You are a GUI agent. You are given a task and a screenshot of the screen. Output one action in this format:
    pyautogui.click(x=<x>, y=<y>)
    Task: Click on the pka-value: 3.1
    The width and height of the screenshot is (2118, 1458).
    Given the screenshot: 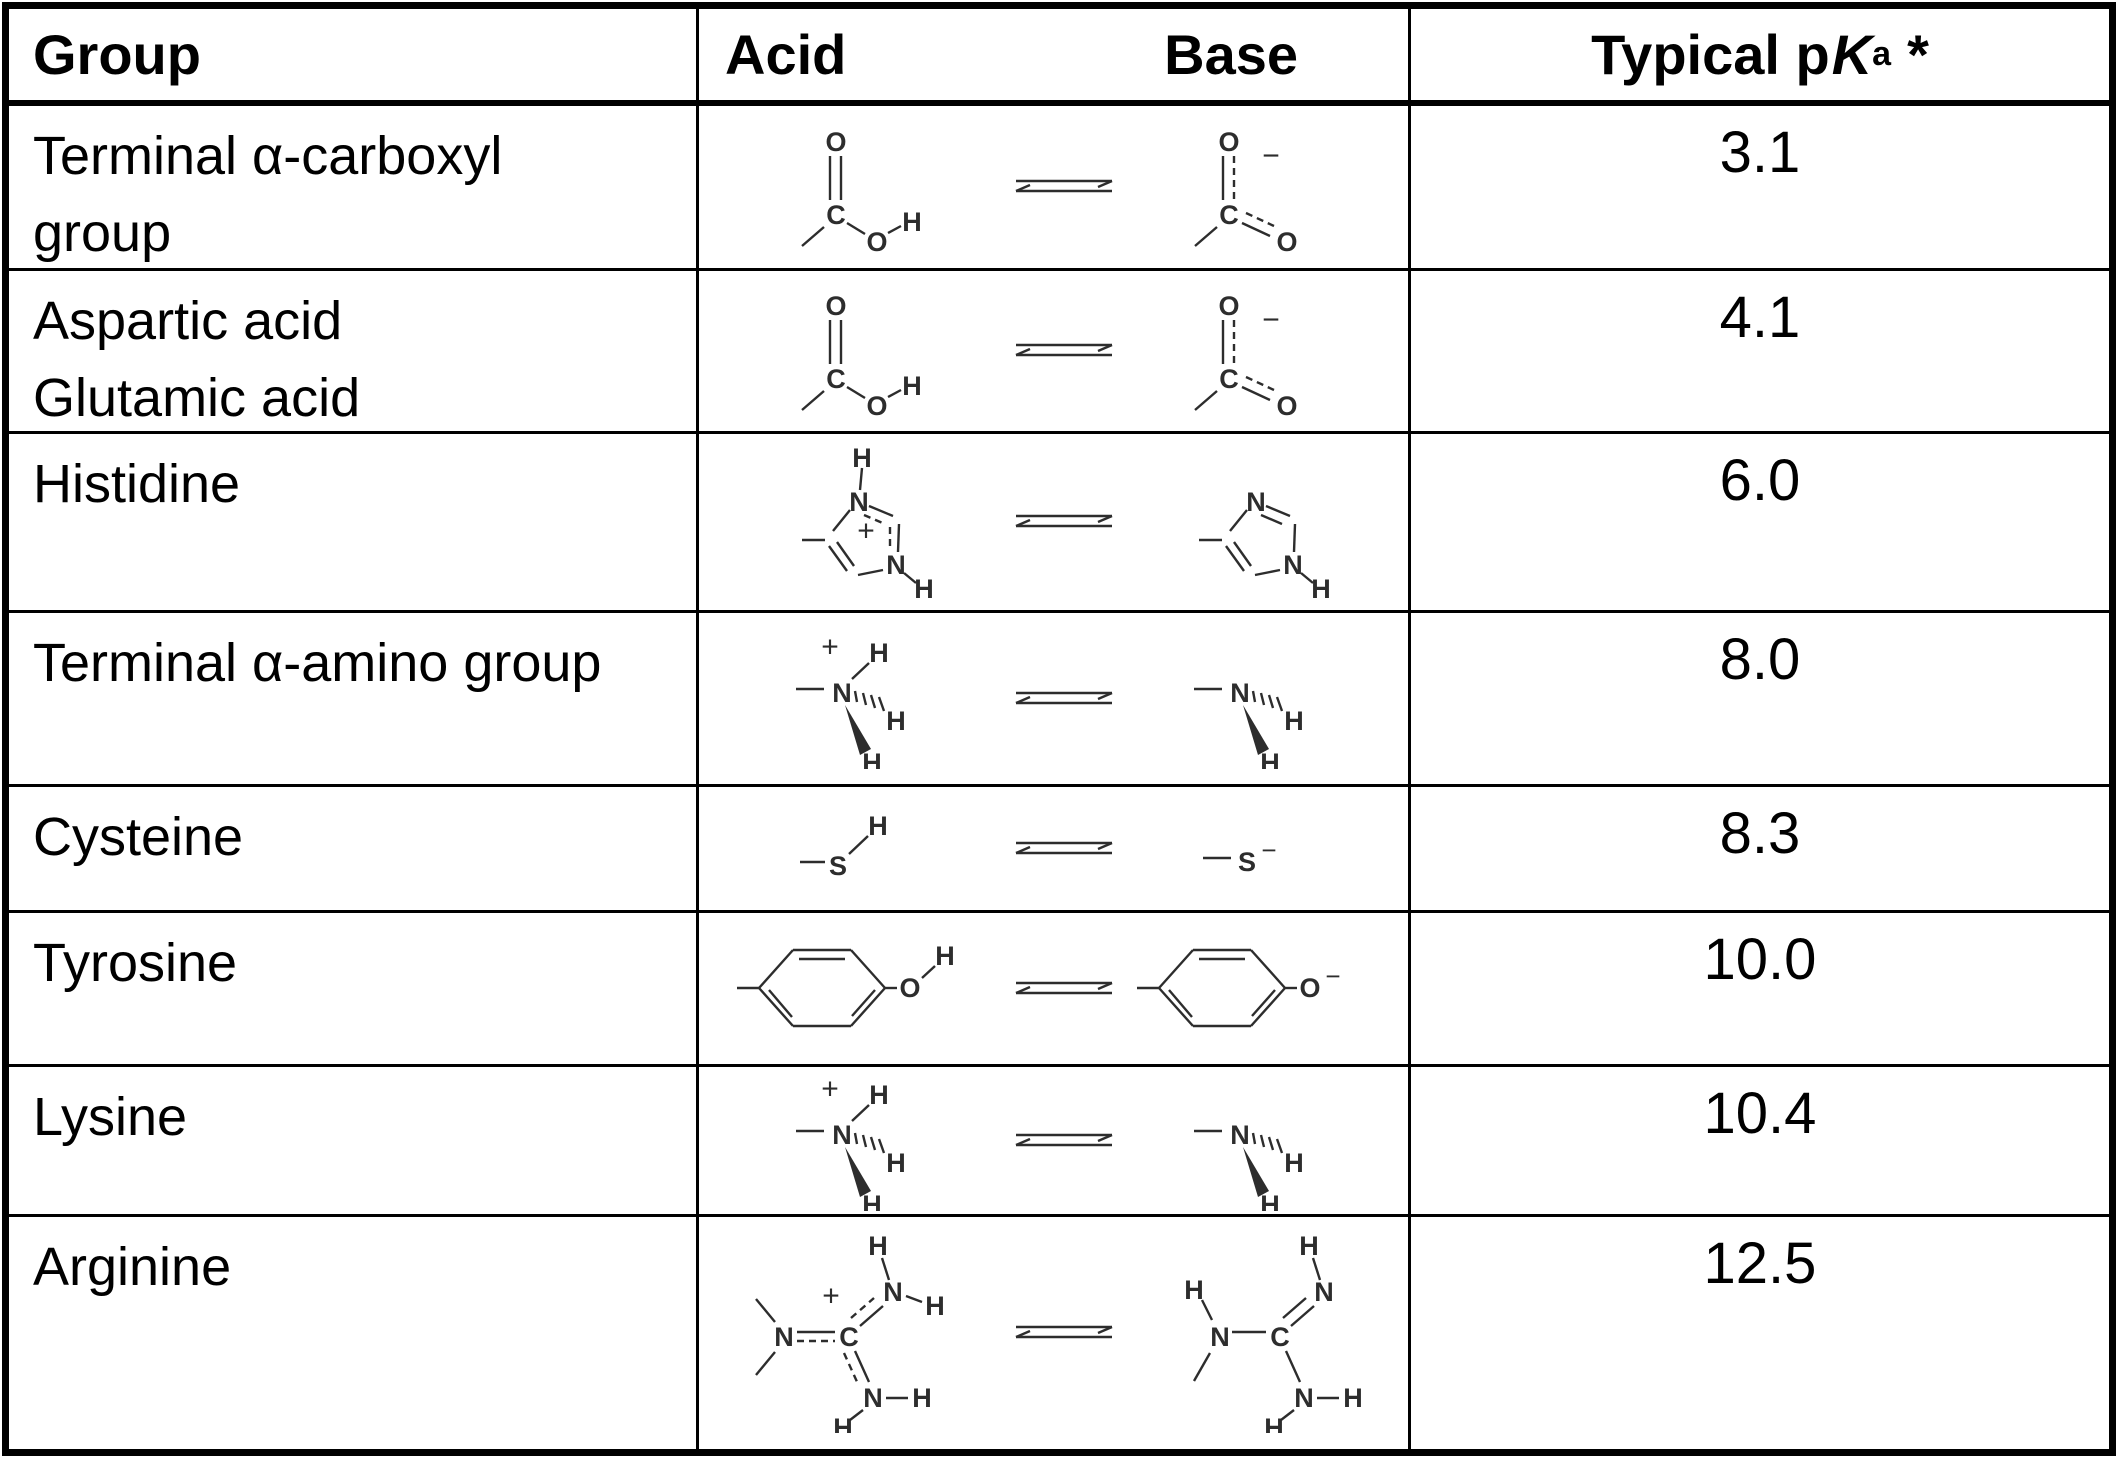 What is the action you would take?
    pyautogui.click(x=1760, y=152)
    